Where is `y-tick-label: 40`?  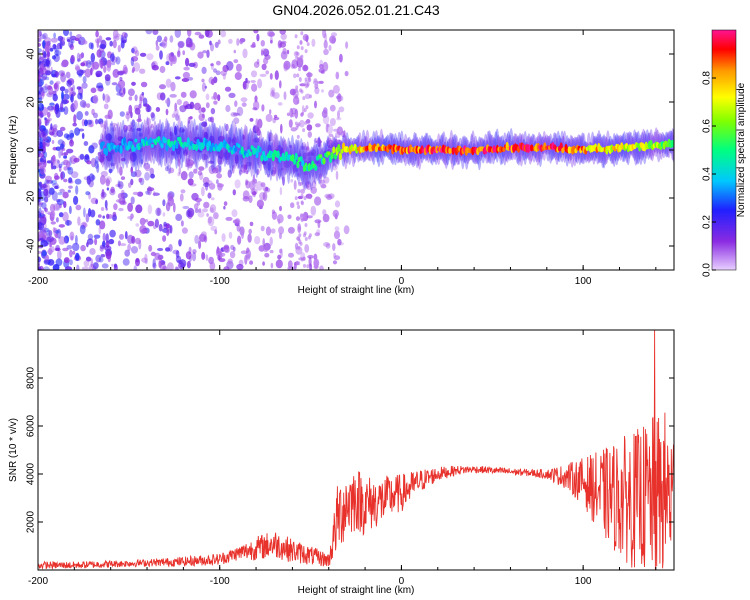 y-tick-label: 40 is located at coordinates (31, 54).